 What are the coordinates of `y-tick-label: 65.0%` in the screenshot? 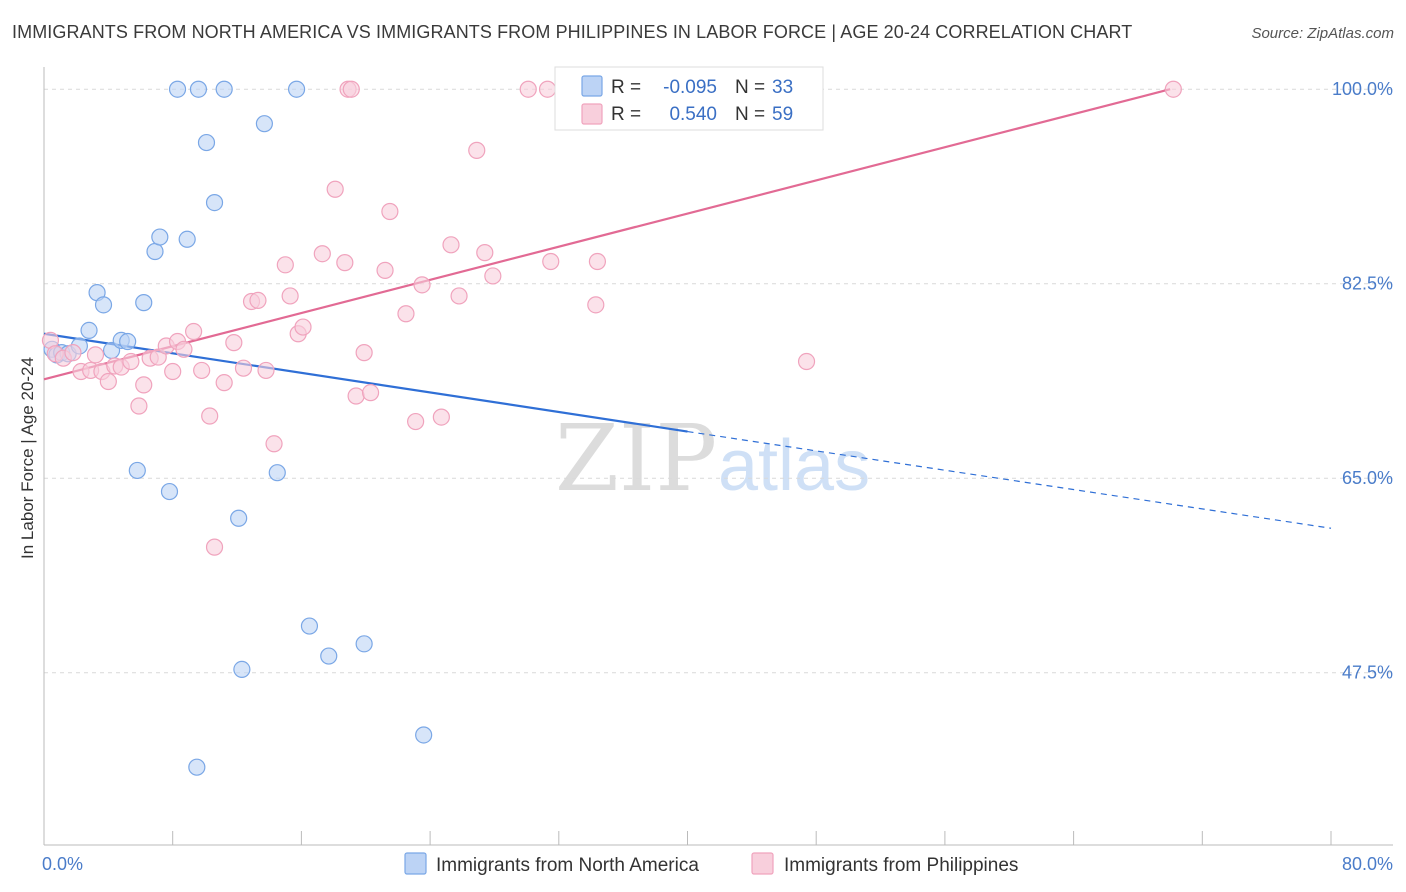 It's located at (1367, 478).